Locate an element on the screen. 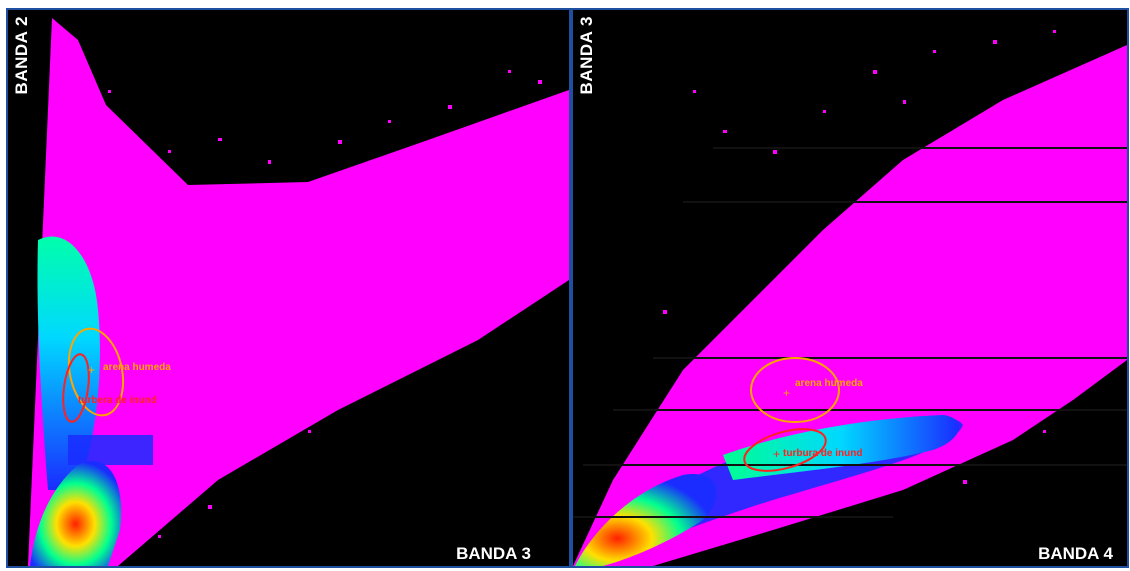 The width and height of the screenshot is (1130, 571). density-core-upper is located at coordinates (841, 447).